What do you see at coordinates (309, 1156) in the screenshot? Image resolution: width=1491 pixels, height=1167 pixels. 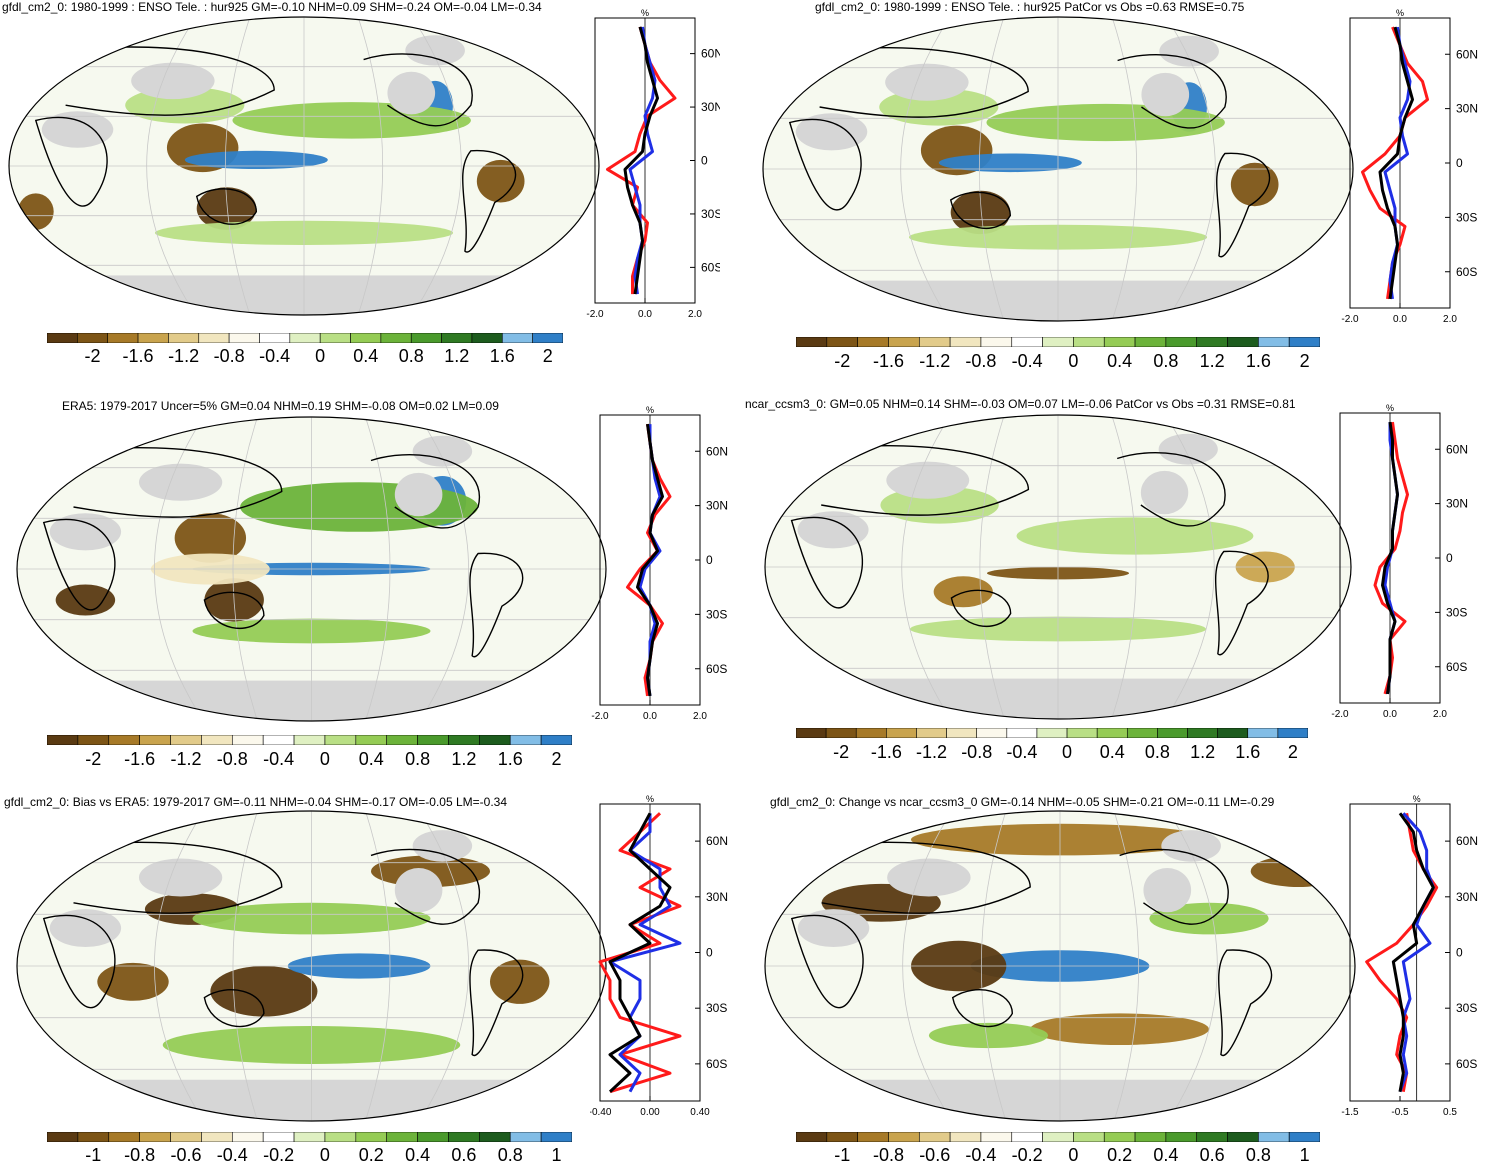 I see `colorbar-labels: -1 -0.8 -0.6 -0.4 -0.2 0 0.2 0.4 0.6 0.8 1` at bounding box center [309, 1156].